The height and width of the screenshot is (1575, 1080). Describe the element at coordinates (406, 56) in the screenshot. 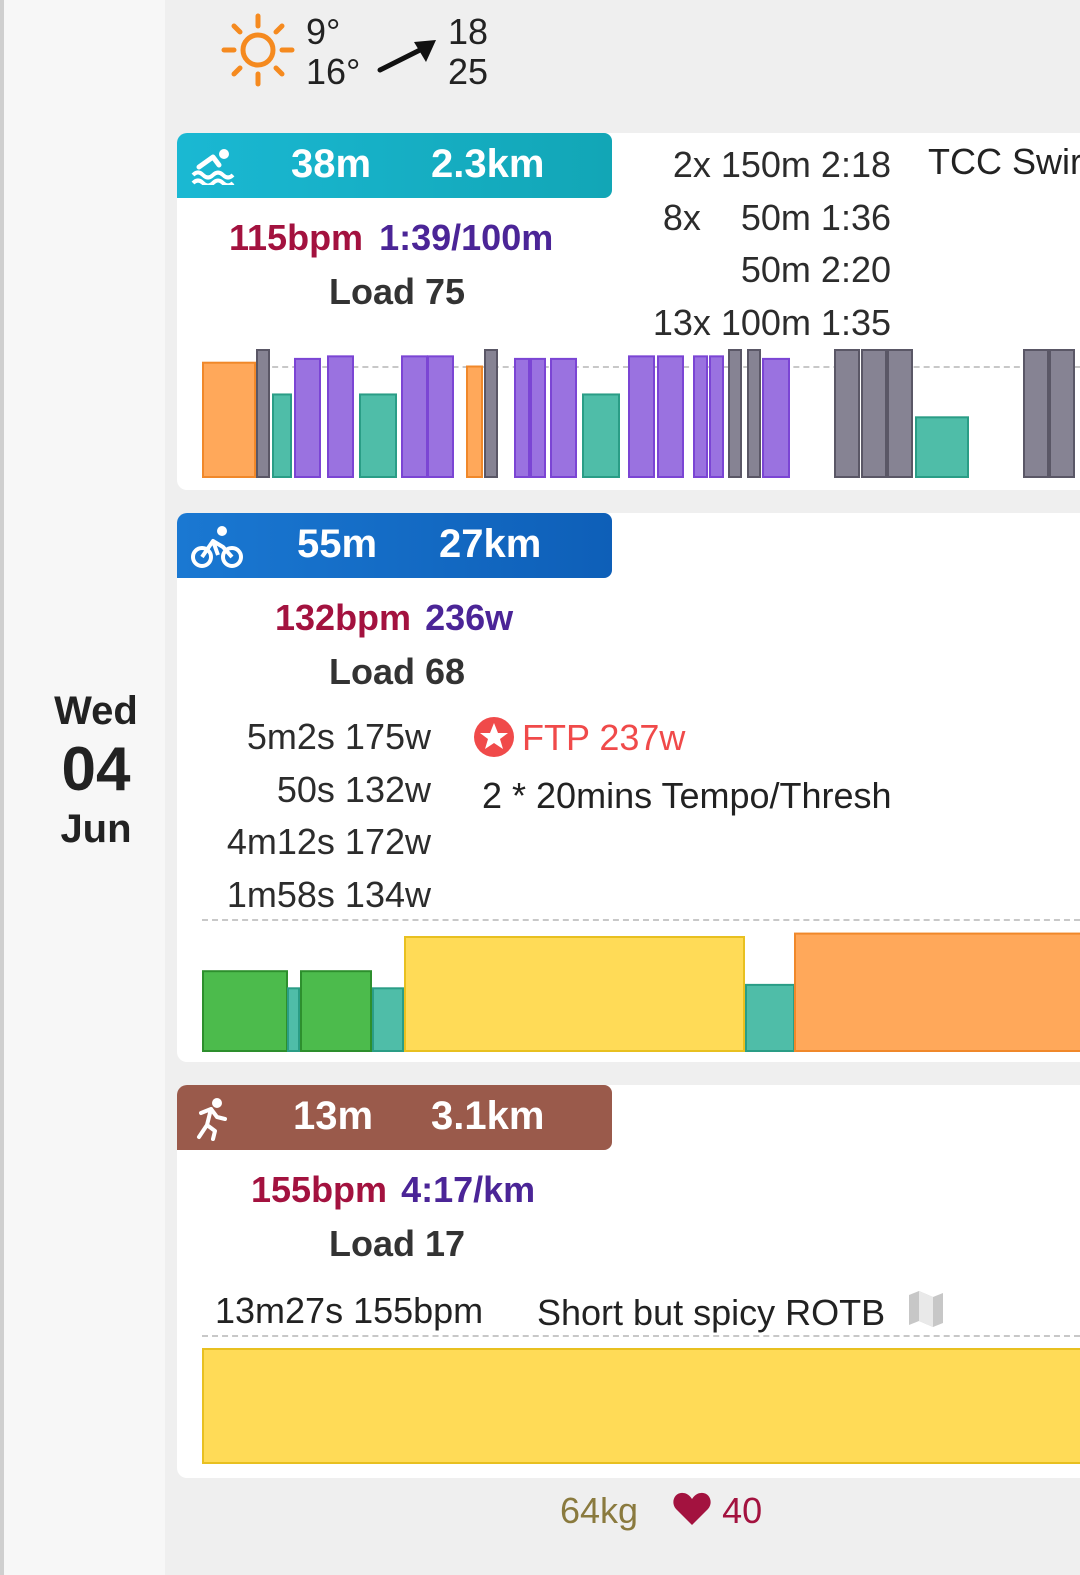

I see `wind-arrow-icon` at that location.